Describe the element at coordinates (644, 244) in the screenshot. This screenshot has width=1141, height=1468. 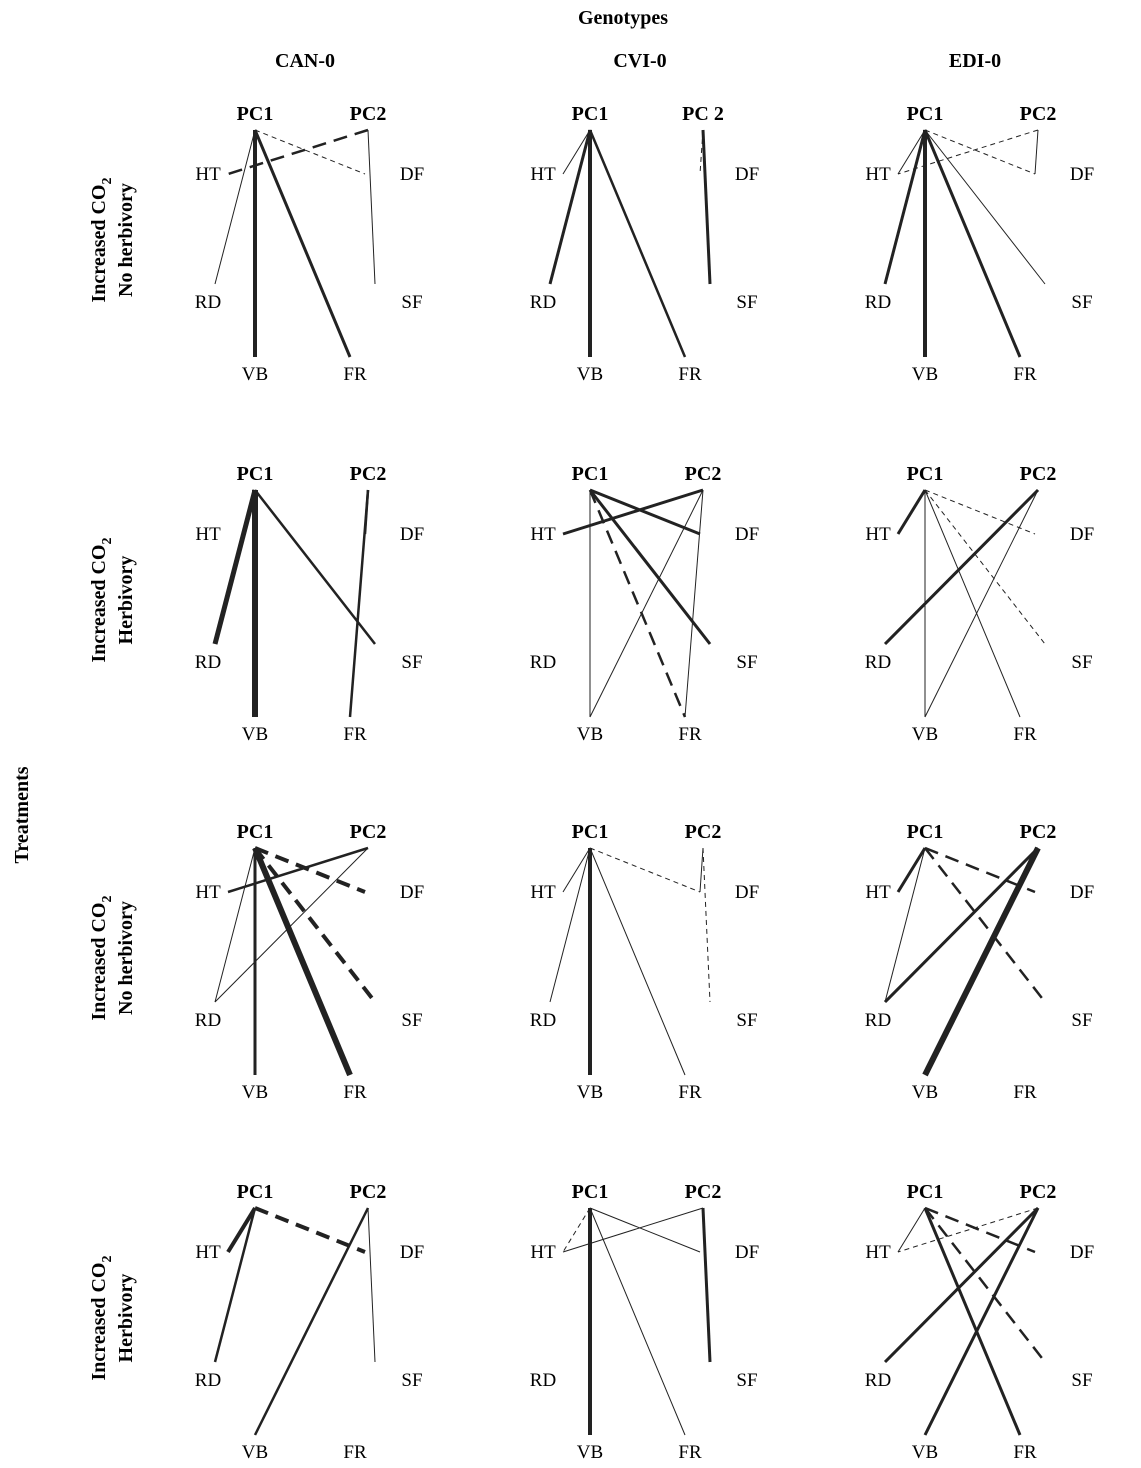
I see `panel: PC1 PC 2 HT DF RD SF VB FR` at that location.